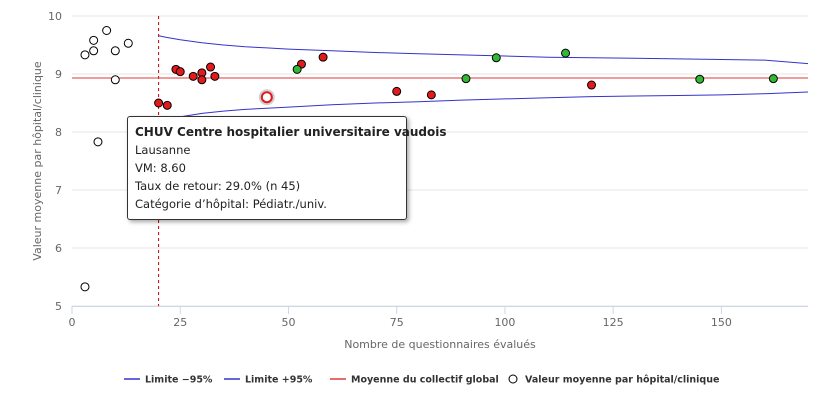  I want to click on x-tick-label: 25, so click(180, 322).